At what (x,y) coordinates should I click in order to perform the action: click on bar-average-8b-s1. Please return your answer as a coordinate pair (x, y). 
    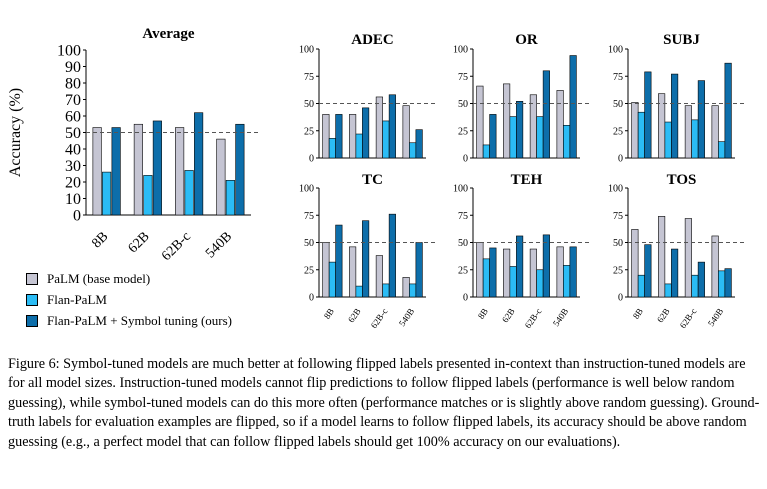
    Looking at the image, I should click on (107, 193).